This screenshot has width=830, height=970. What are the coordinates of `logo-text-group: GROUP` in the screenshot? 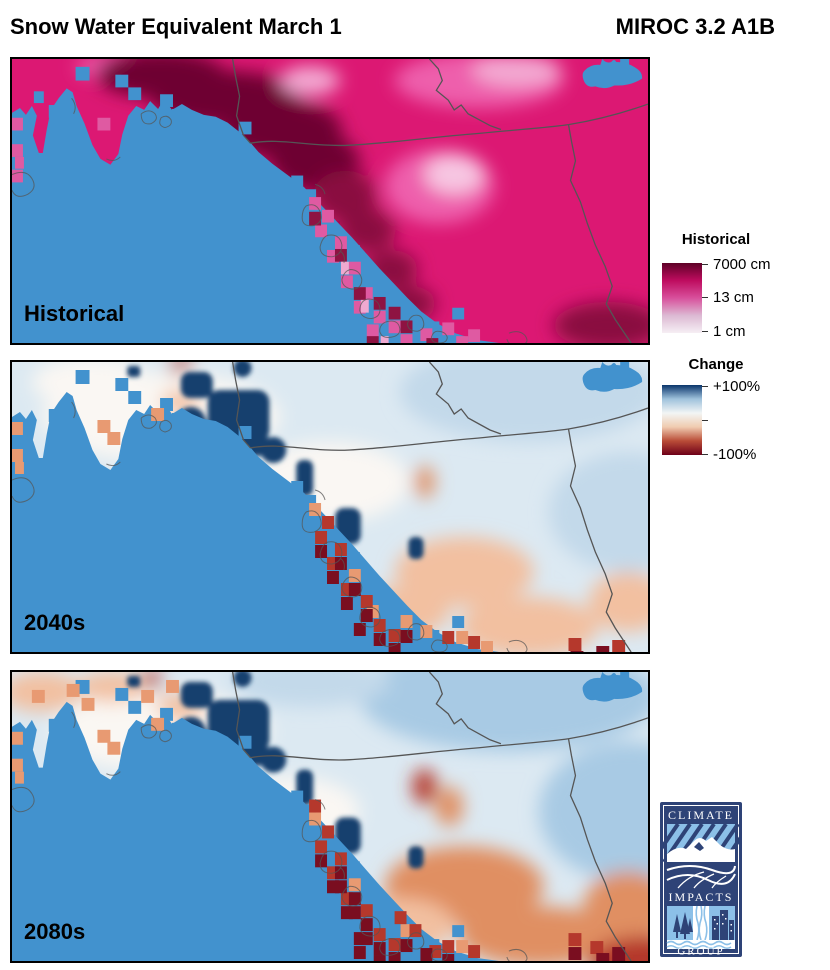 It's located at (700, 952).